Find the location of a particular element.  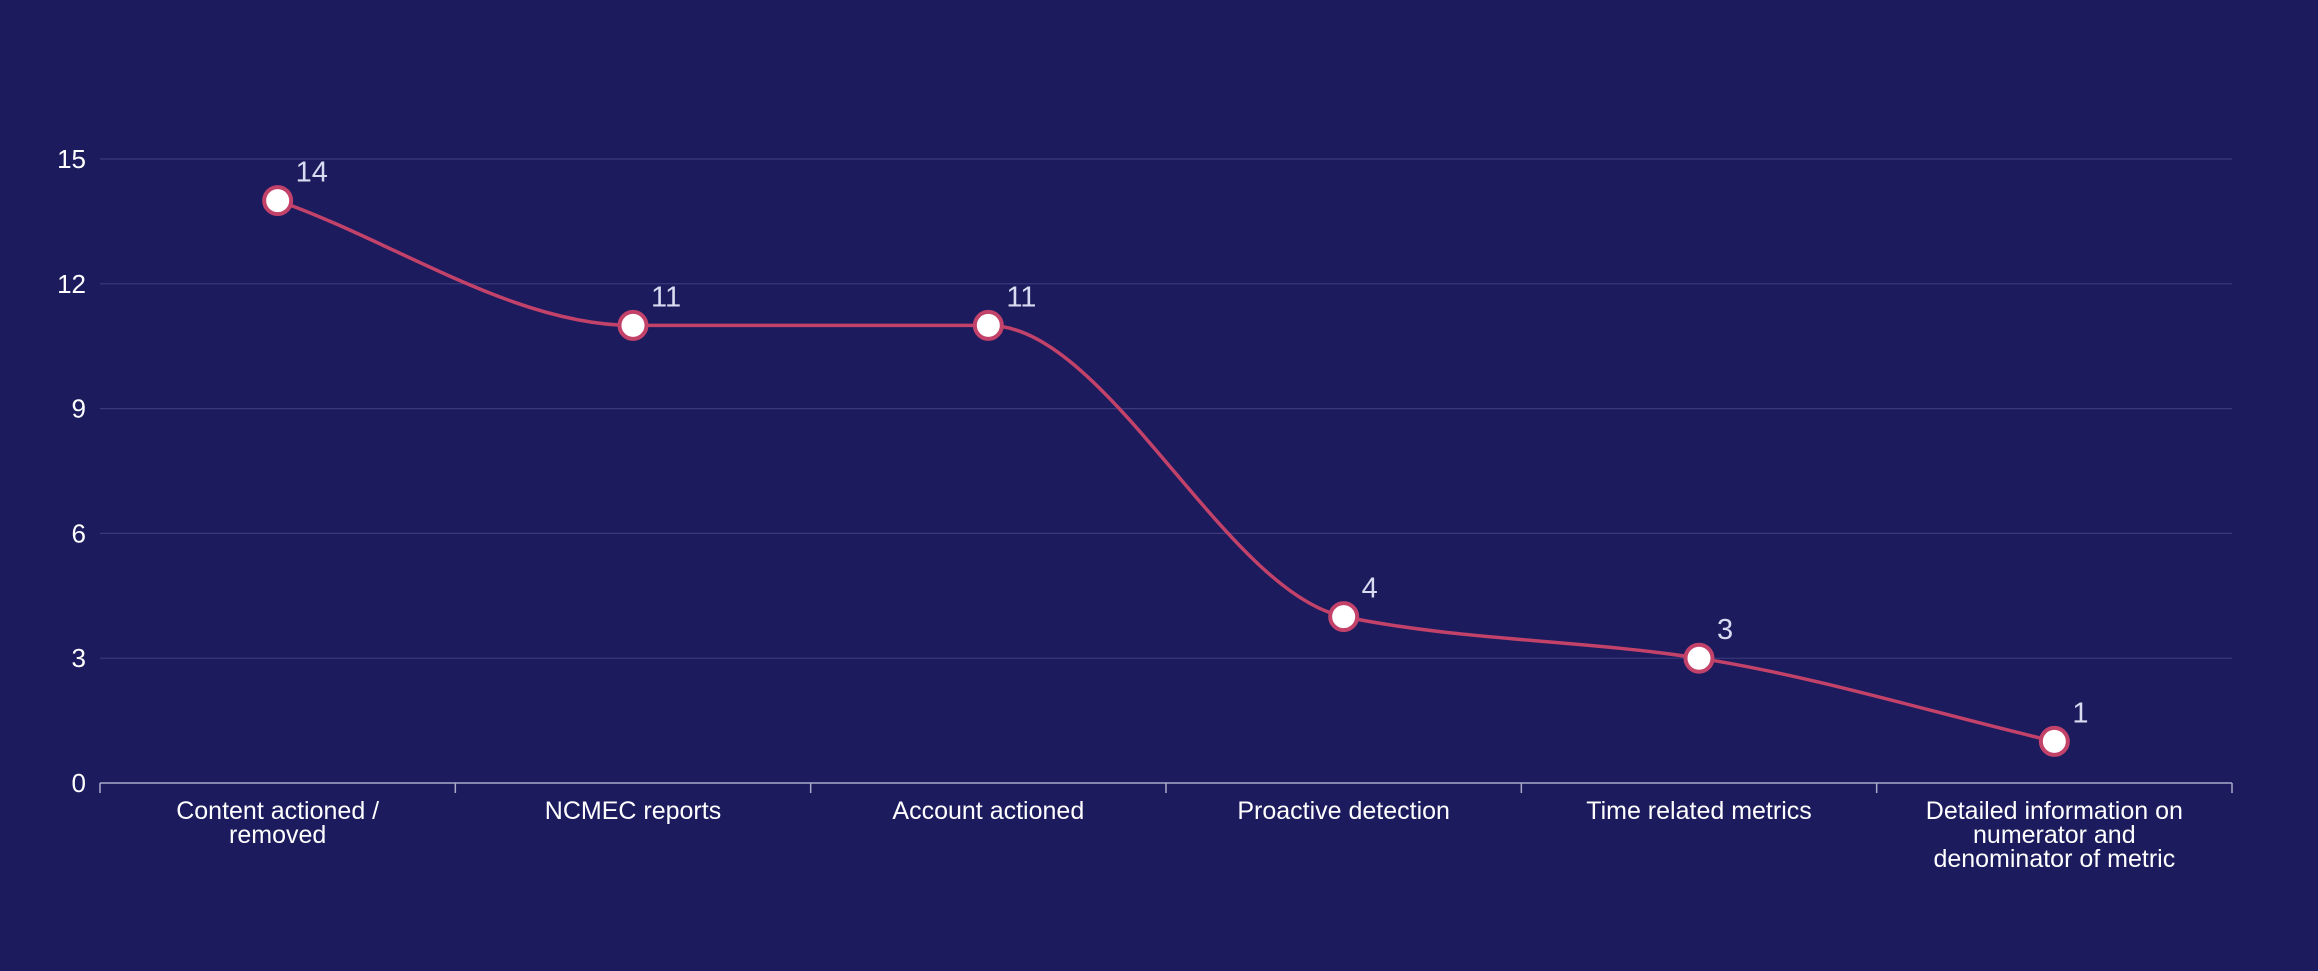

x-tick-label-line: NCMEC reports is located at coordinates (633, 811).